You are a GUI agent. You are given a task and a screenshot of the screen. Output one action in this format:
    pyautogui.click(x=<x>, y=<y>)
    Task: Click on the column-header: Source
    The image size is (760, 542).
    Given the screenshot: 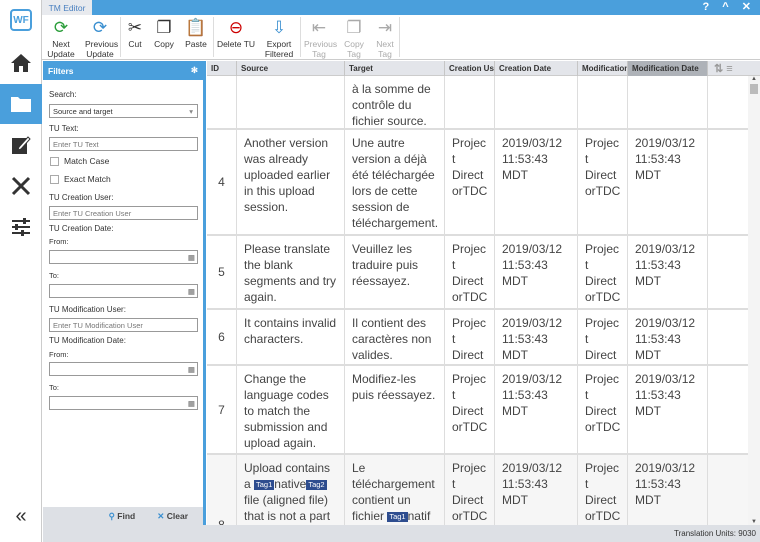 What is the action you would take?
    pyautogui.click(x=291, y=68)
    